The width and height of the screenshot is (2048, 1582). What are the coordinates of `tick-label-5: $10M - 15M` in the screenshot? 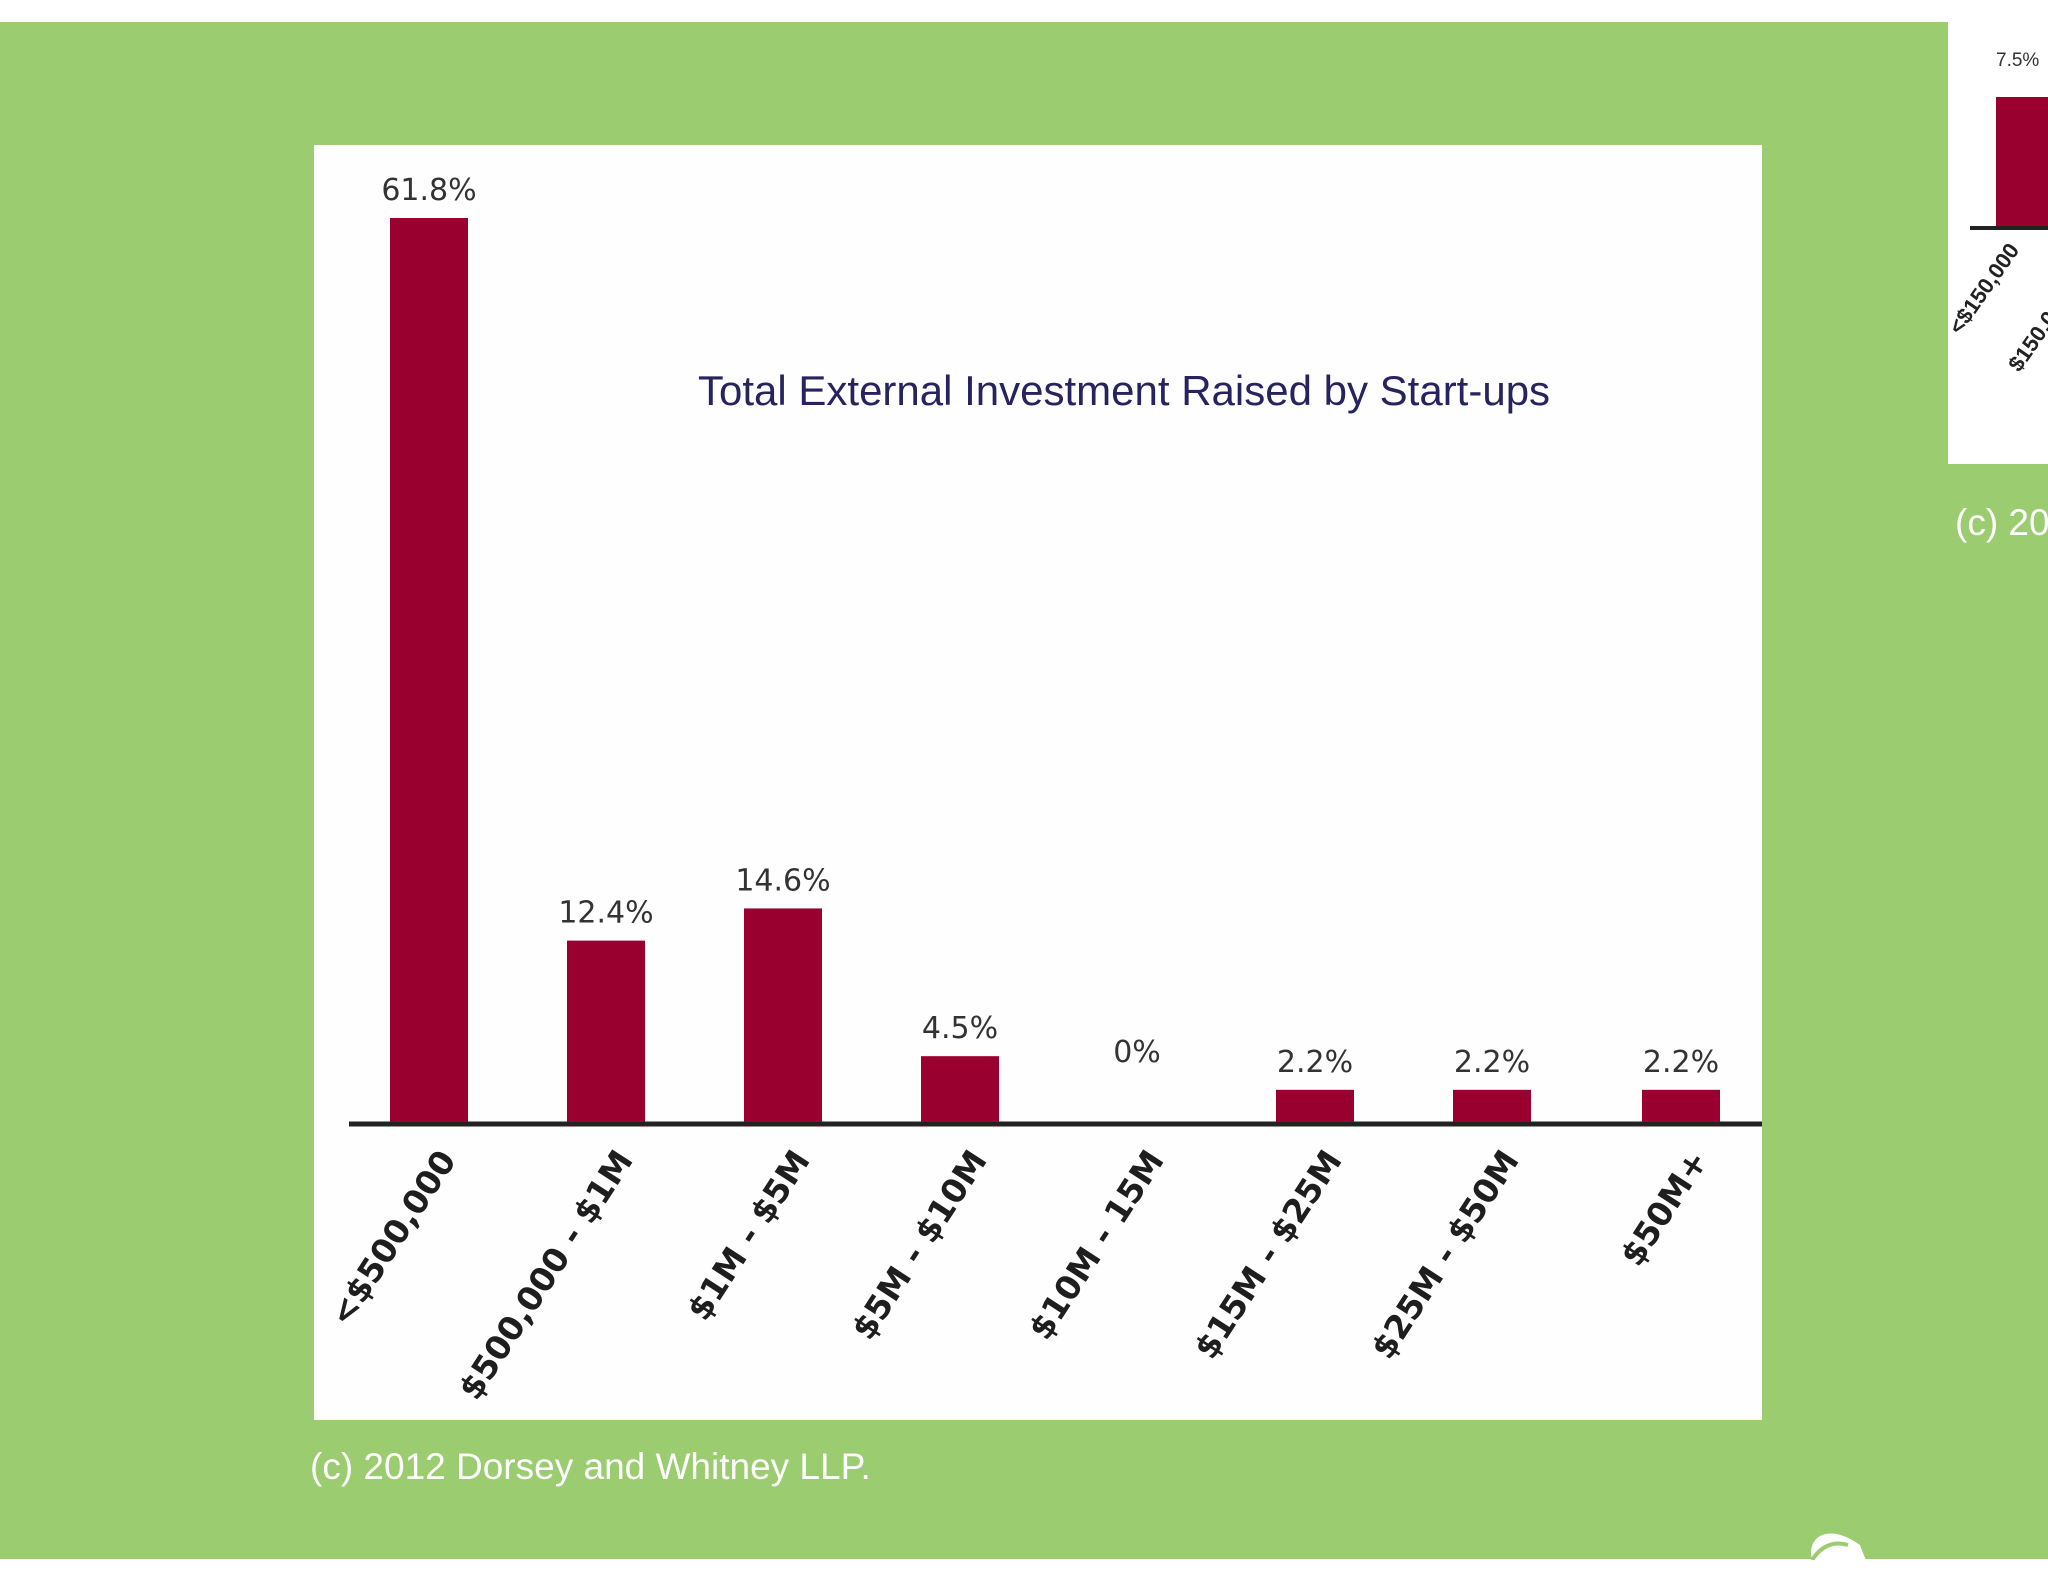 It's located at (1096, 1244).